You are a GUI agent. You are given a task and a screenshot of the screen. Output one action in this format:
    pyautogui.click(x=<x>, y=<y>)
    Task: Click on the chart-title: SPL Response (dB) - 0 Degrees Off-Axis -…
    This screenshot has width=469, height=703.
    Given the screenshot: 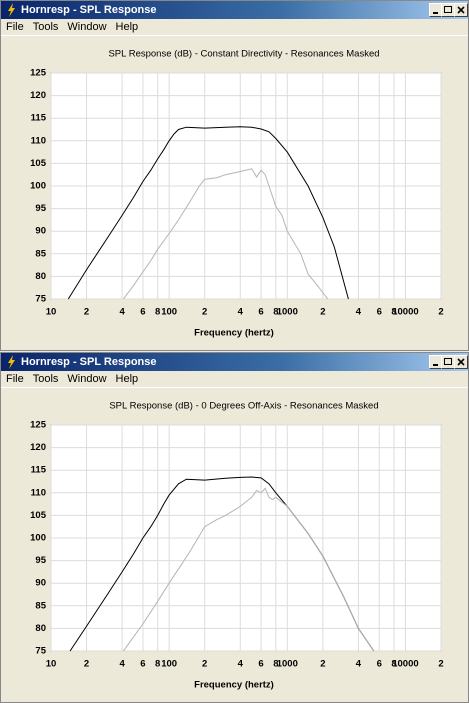 What is the action you would take?
    pyautogui.click(x=243, y=406)
    